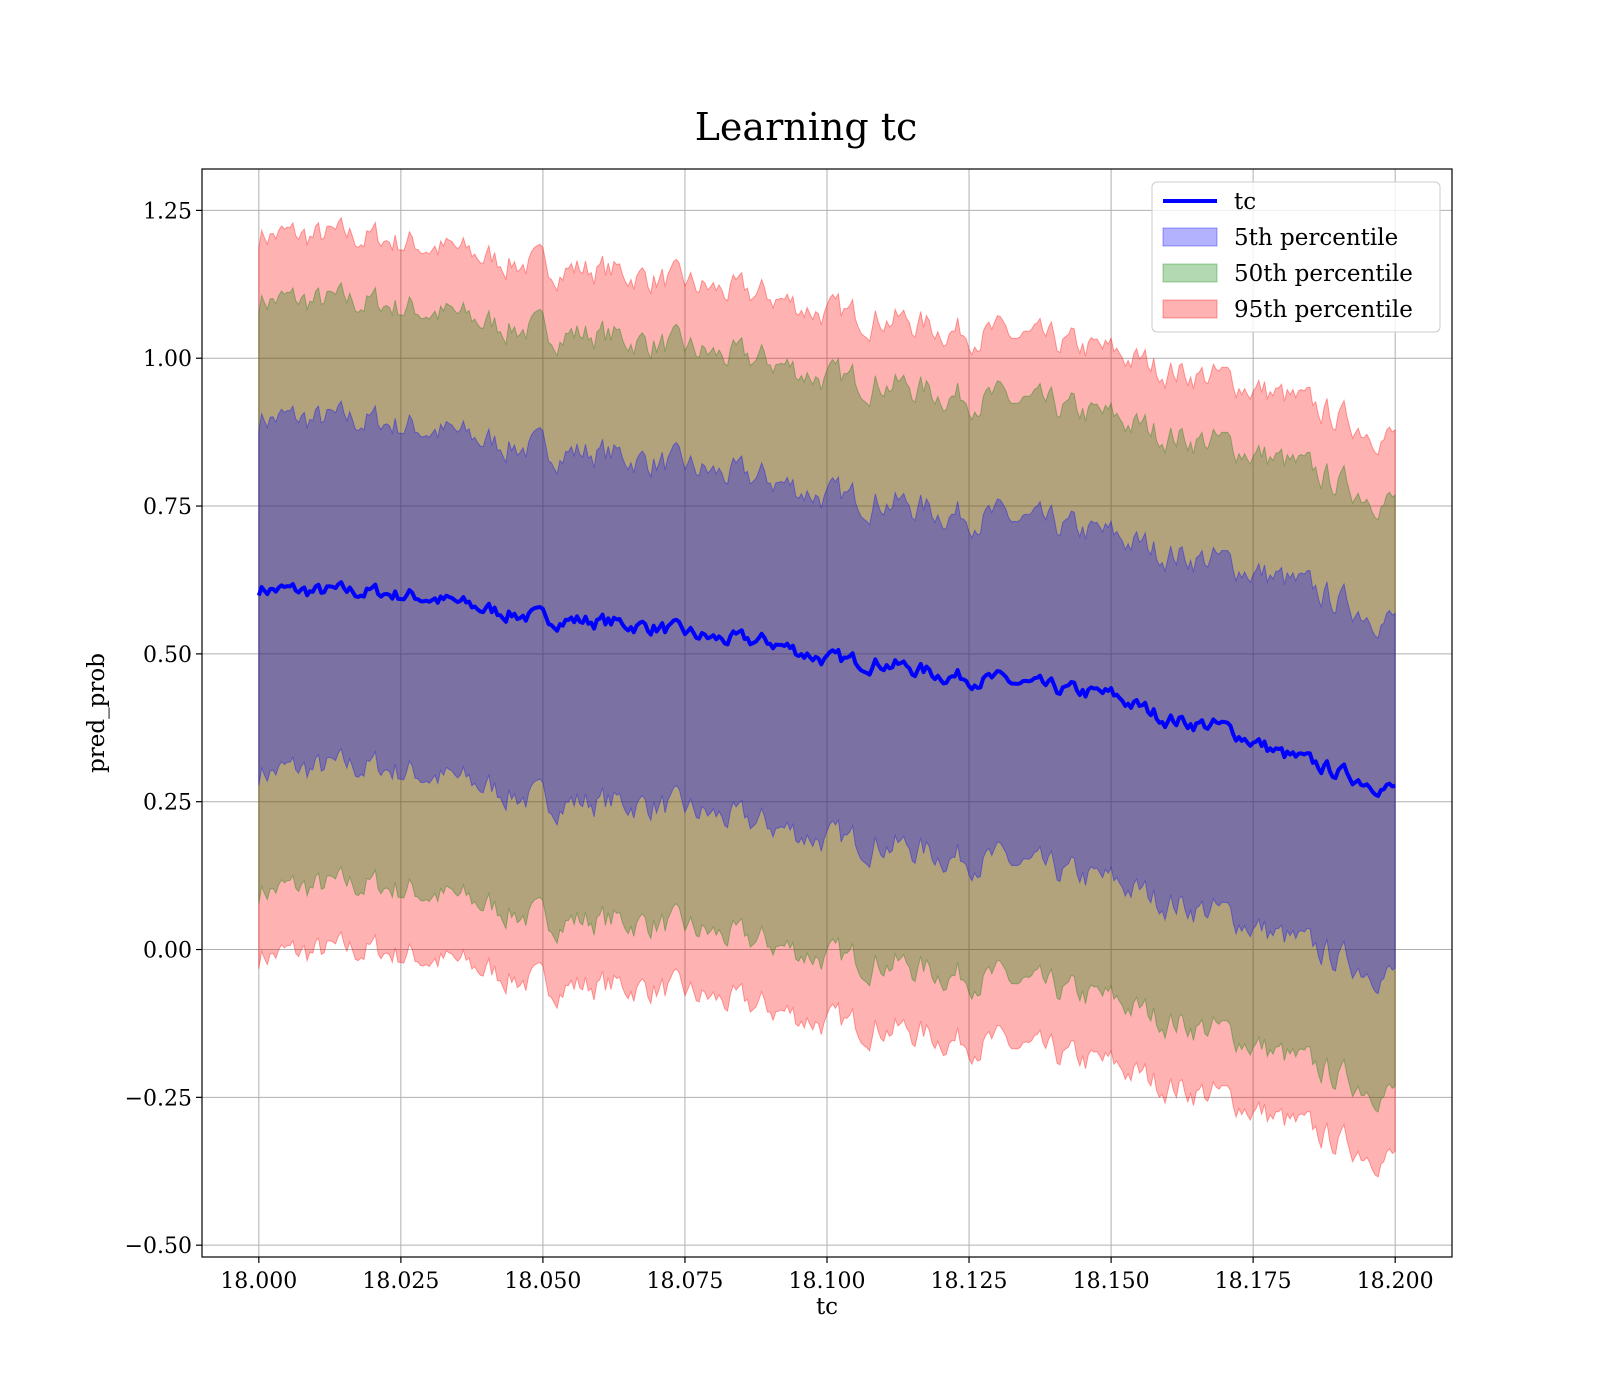 The height and width of the screenshot is (1400, 1600). Describe the element at coordinates (827, 1307) in the screenshot. I see `x-axis-label: tc` at that location.